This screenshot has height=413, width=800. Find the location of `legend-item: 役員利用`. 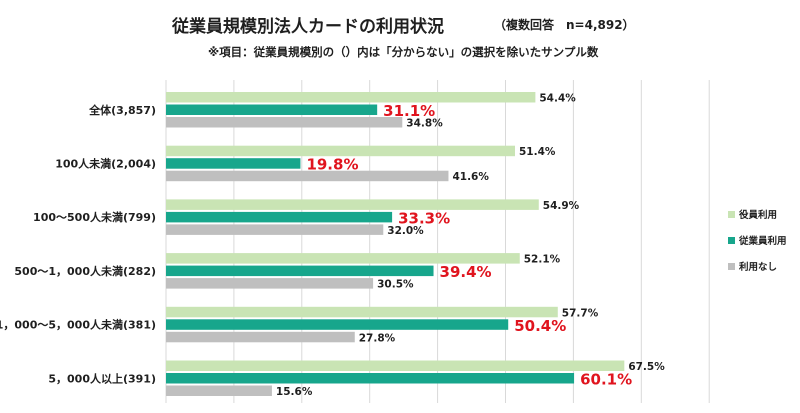

legend-item: 役員利用 is located at coordinates (764, 214).